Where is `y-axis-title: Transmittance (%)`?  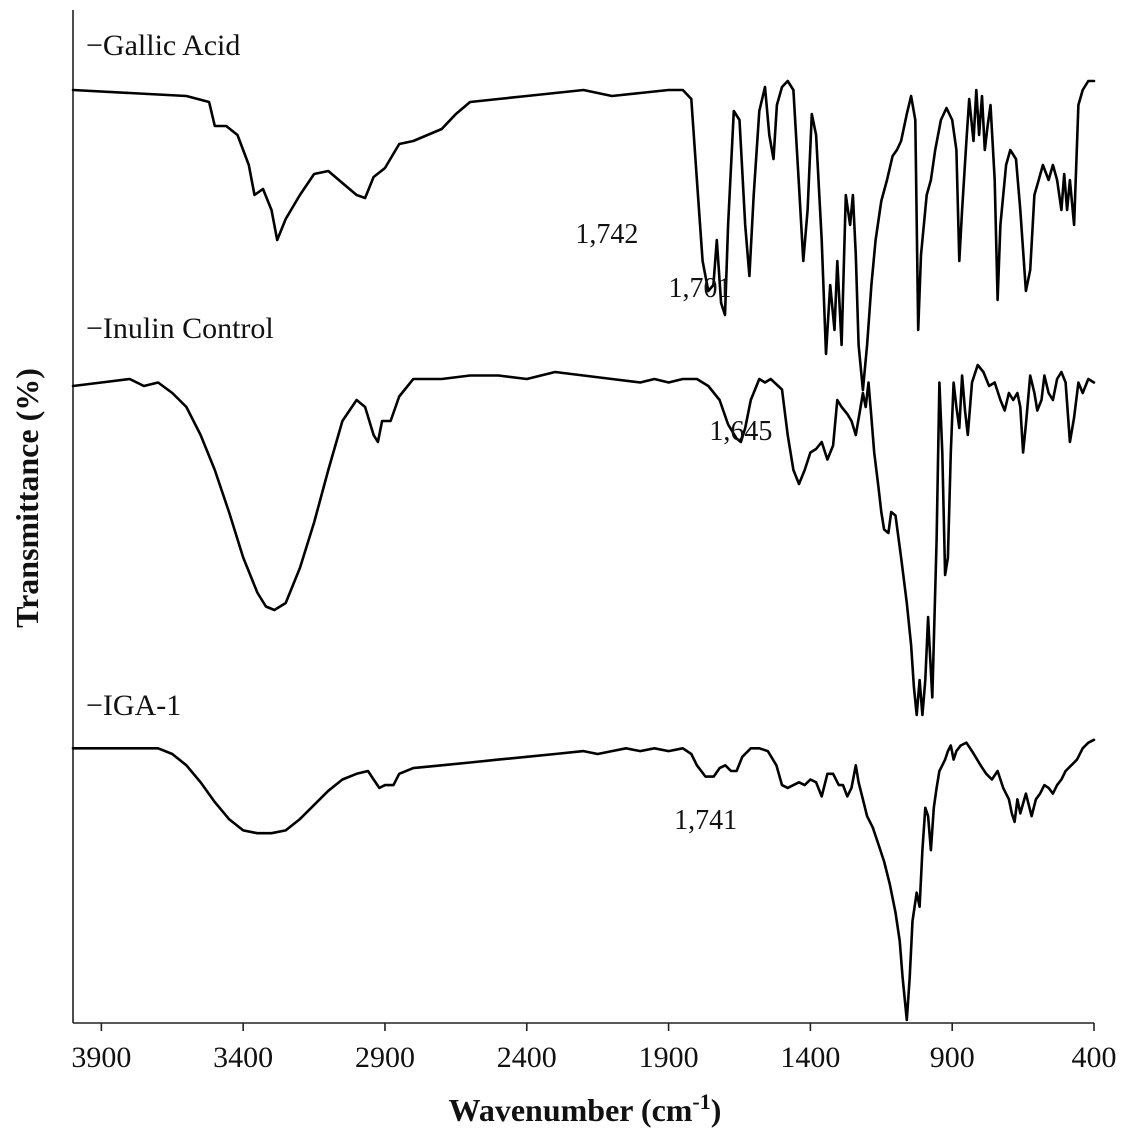 y-axis-title: Transmittance (%) is located at coordinates (27, 498).